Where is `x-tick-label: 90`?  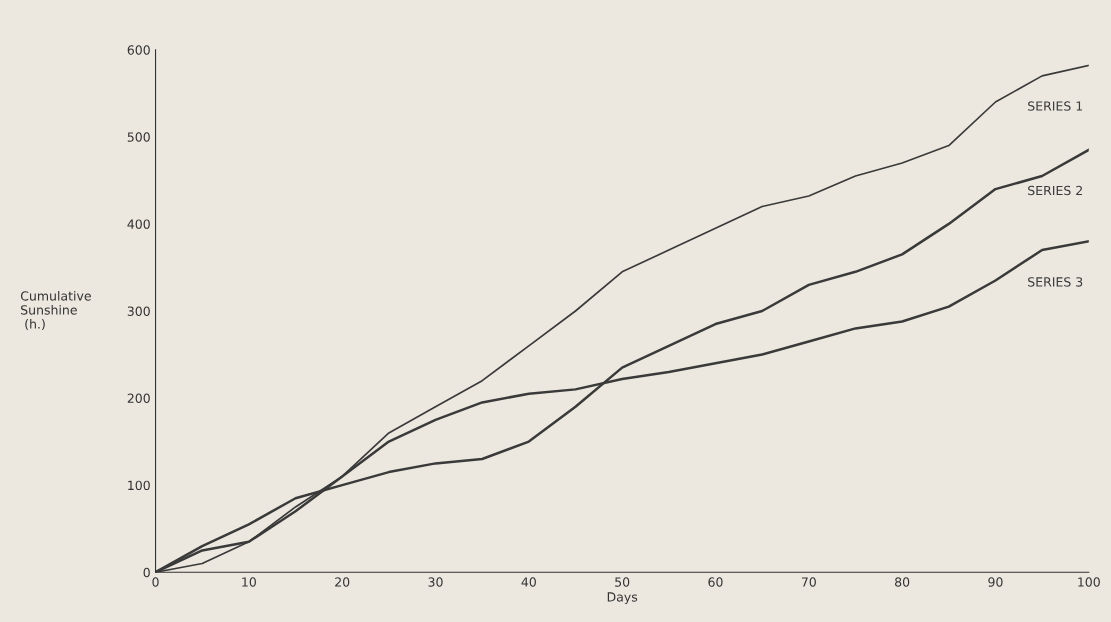
x-tick-label: 90 is located at coordinates (995, 582).